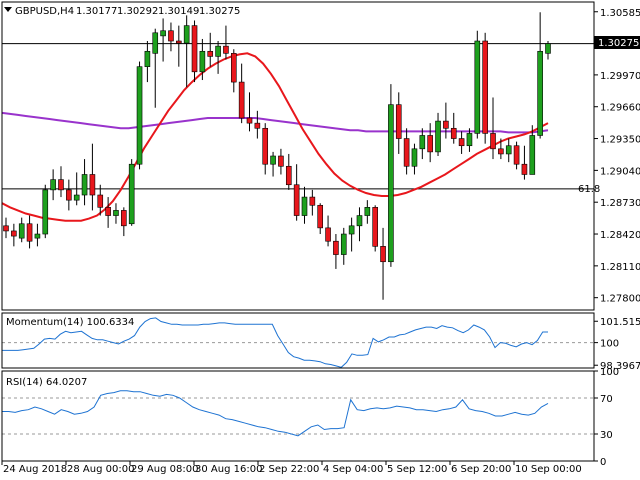 The height and width of the screenshot is (480, 640). I want to click on triangle-down-icon, so click(8, 9).